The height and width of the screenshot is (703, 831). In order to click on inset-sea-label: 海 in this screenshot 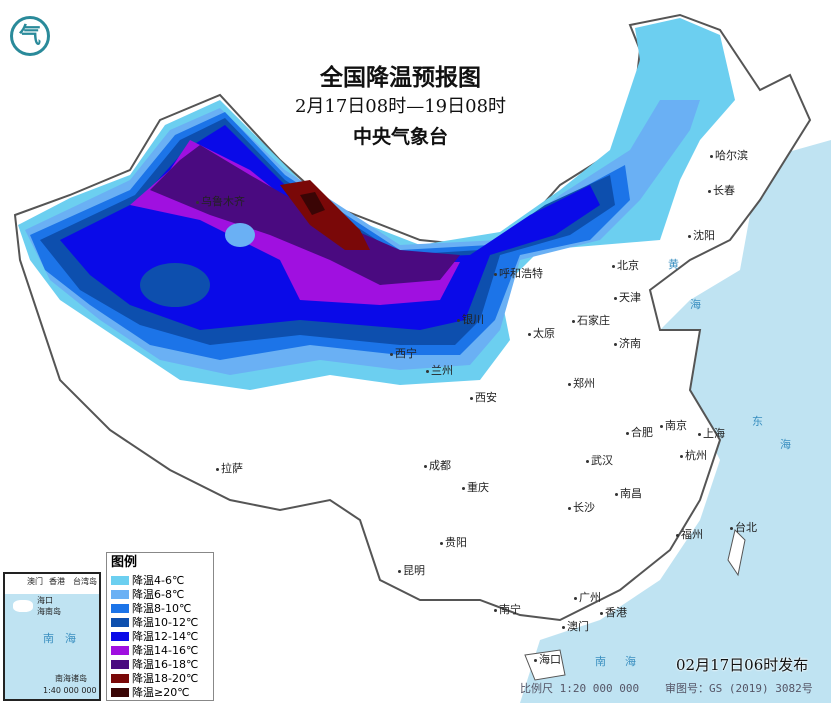, I will do `click(70, 638)`.